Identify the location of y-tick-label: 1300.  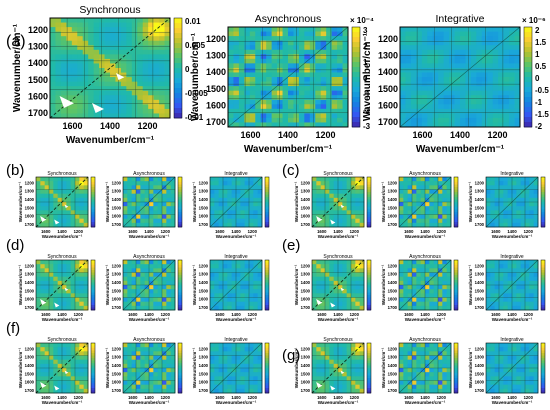
(117, 274).